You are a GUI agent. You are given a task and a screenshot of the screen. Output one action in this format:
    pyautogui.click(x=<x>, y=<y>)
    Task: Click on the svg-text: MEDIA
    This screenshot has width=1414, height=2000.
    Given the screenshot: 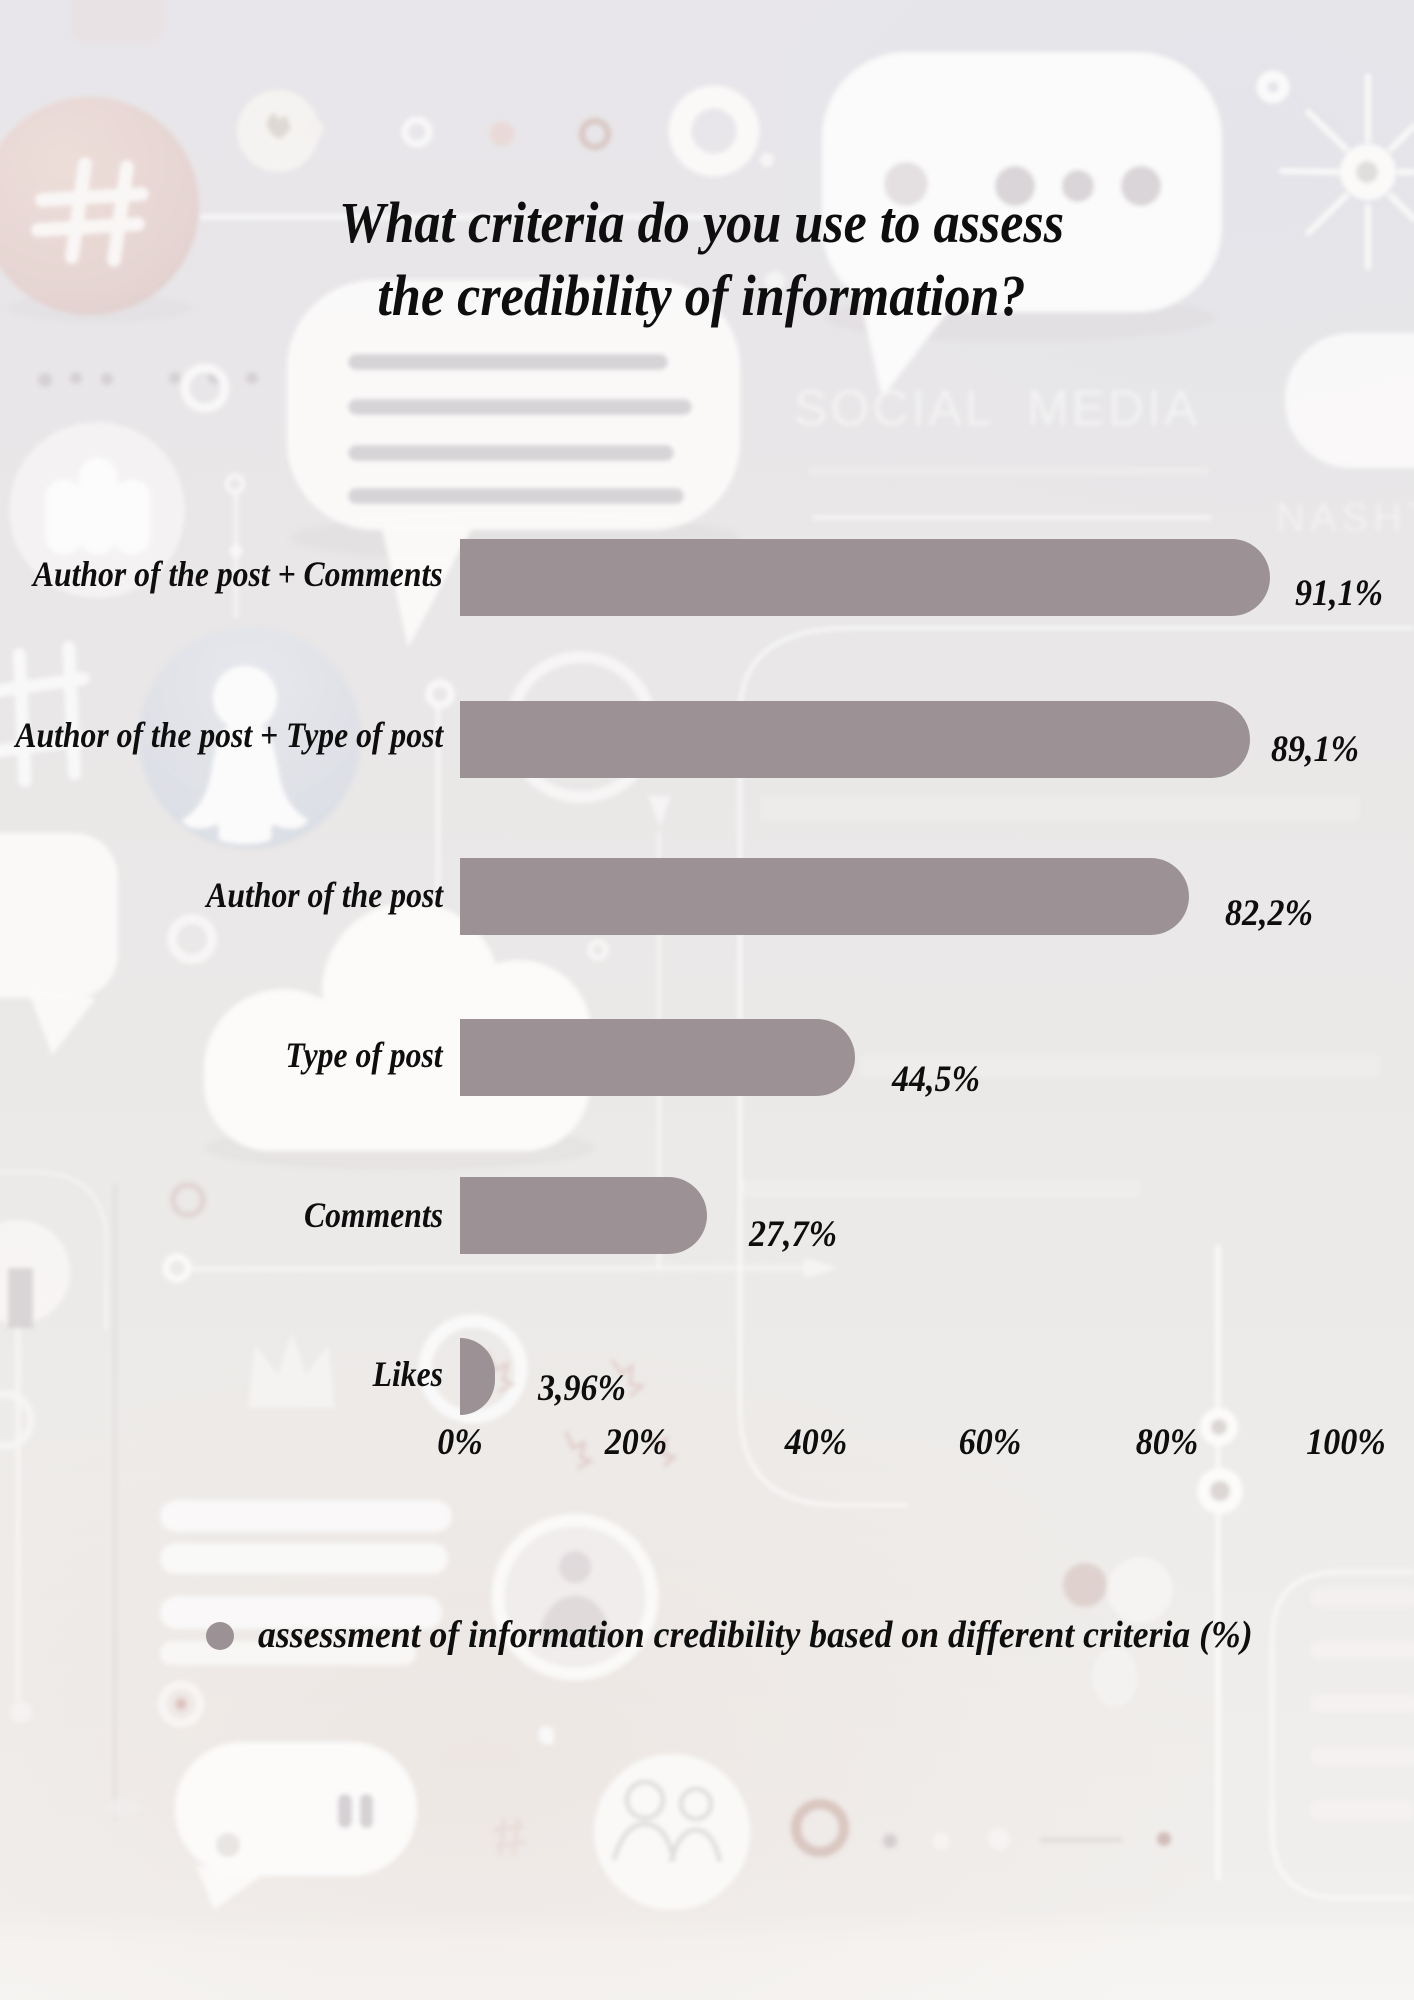 What is the action you would take?
    pyautogui.click(x=1113, y=408)
    